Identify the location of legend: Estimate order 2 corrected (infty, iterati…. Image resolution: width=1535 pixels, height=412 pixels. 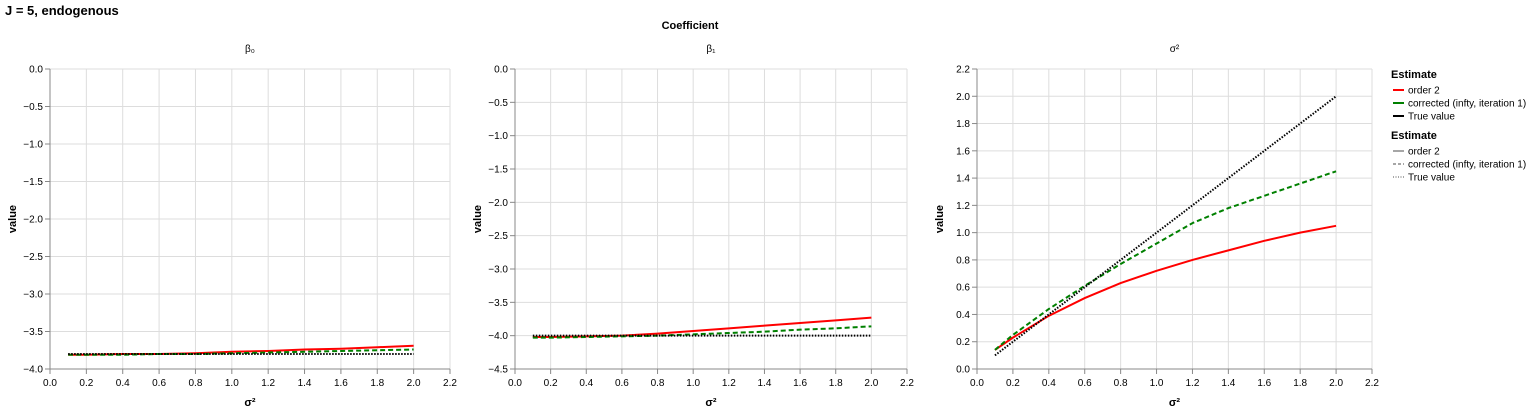
(1458, 126).